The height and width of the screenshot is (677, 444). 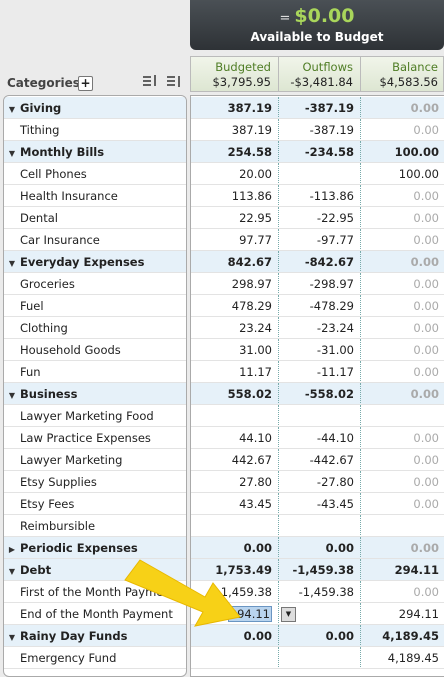 What do you see at coordinates (317, 548) in the screenshot?
I see `budget-row: 0.00 0.00 0.00` at bounding box center [317, 548].